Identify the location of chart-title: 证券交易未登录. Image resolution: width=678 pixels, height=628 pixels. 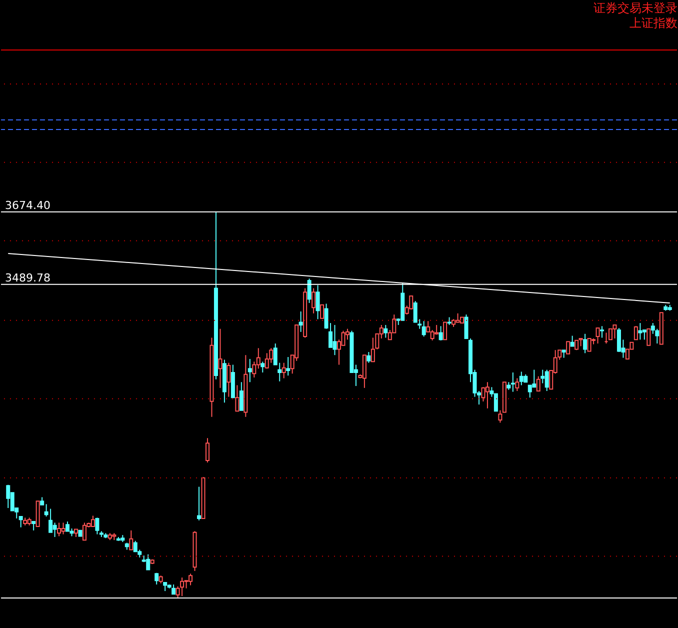
(636, 8).